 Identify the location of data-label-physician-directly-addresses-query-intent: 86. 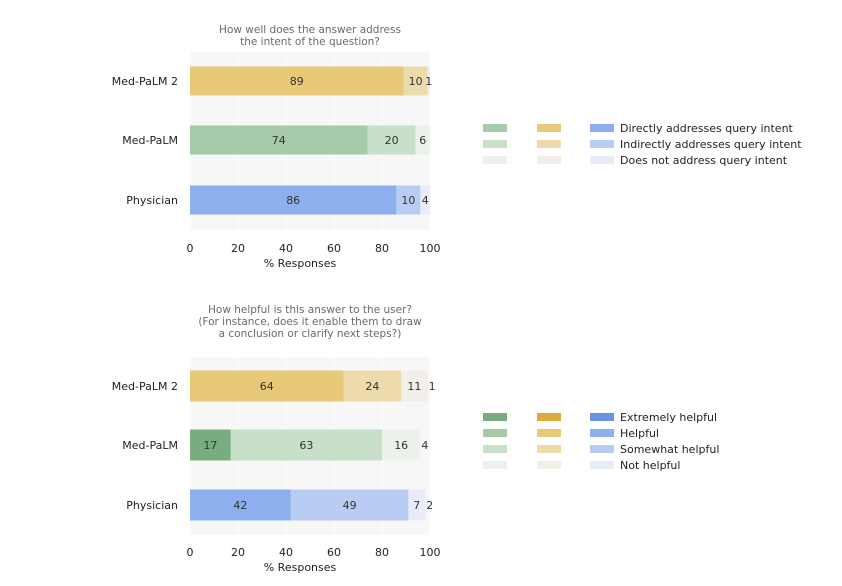
(293, 200).